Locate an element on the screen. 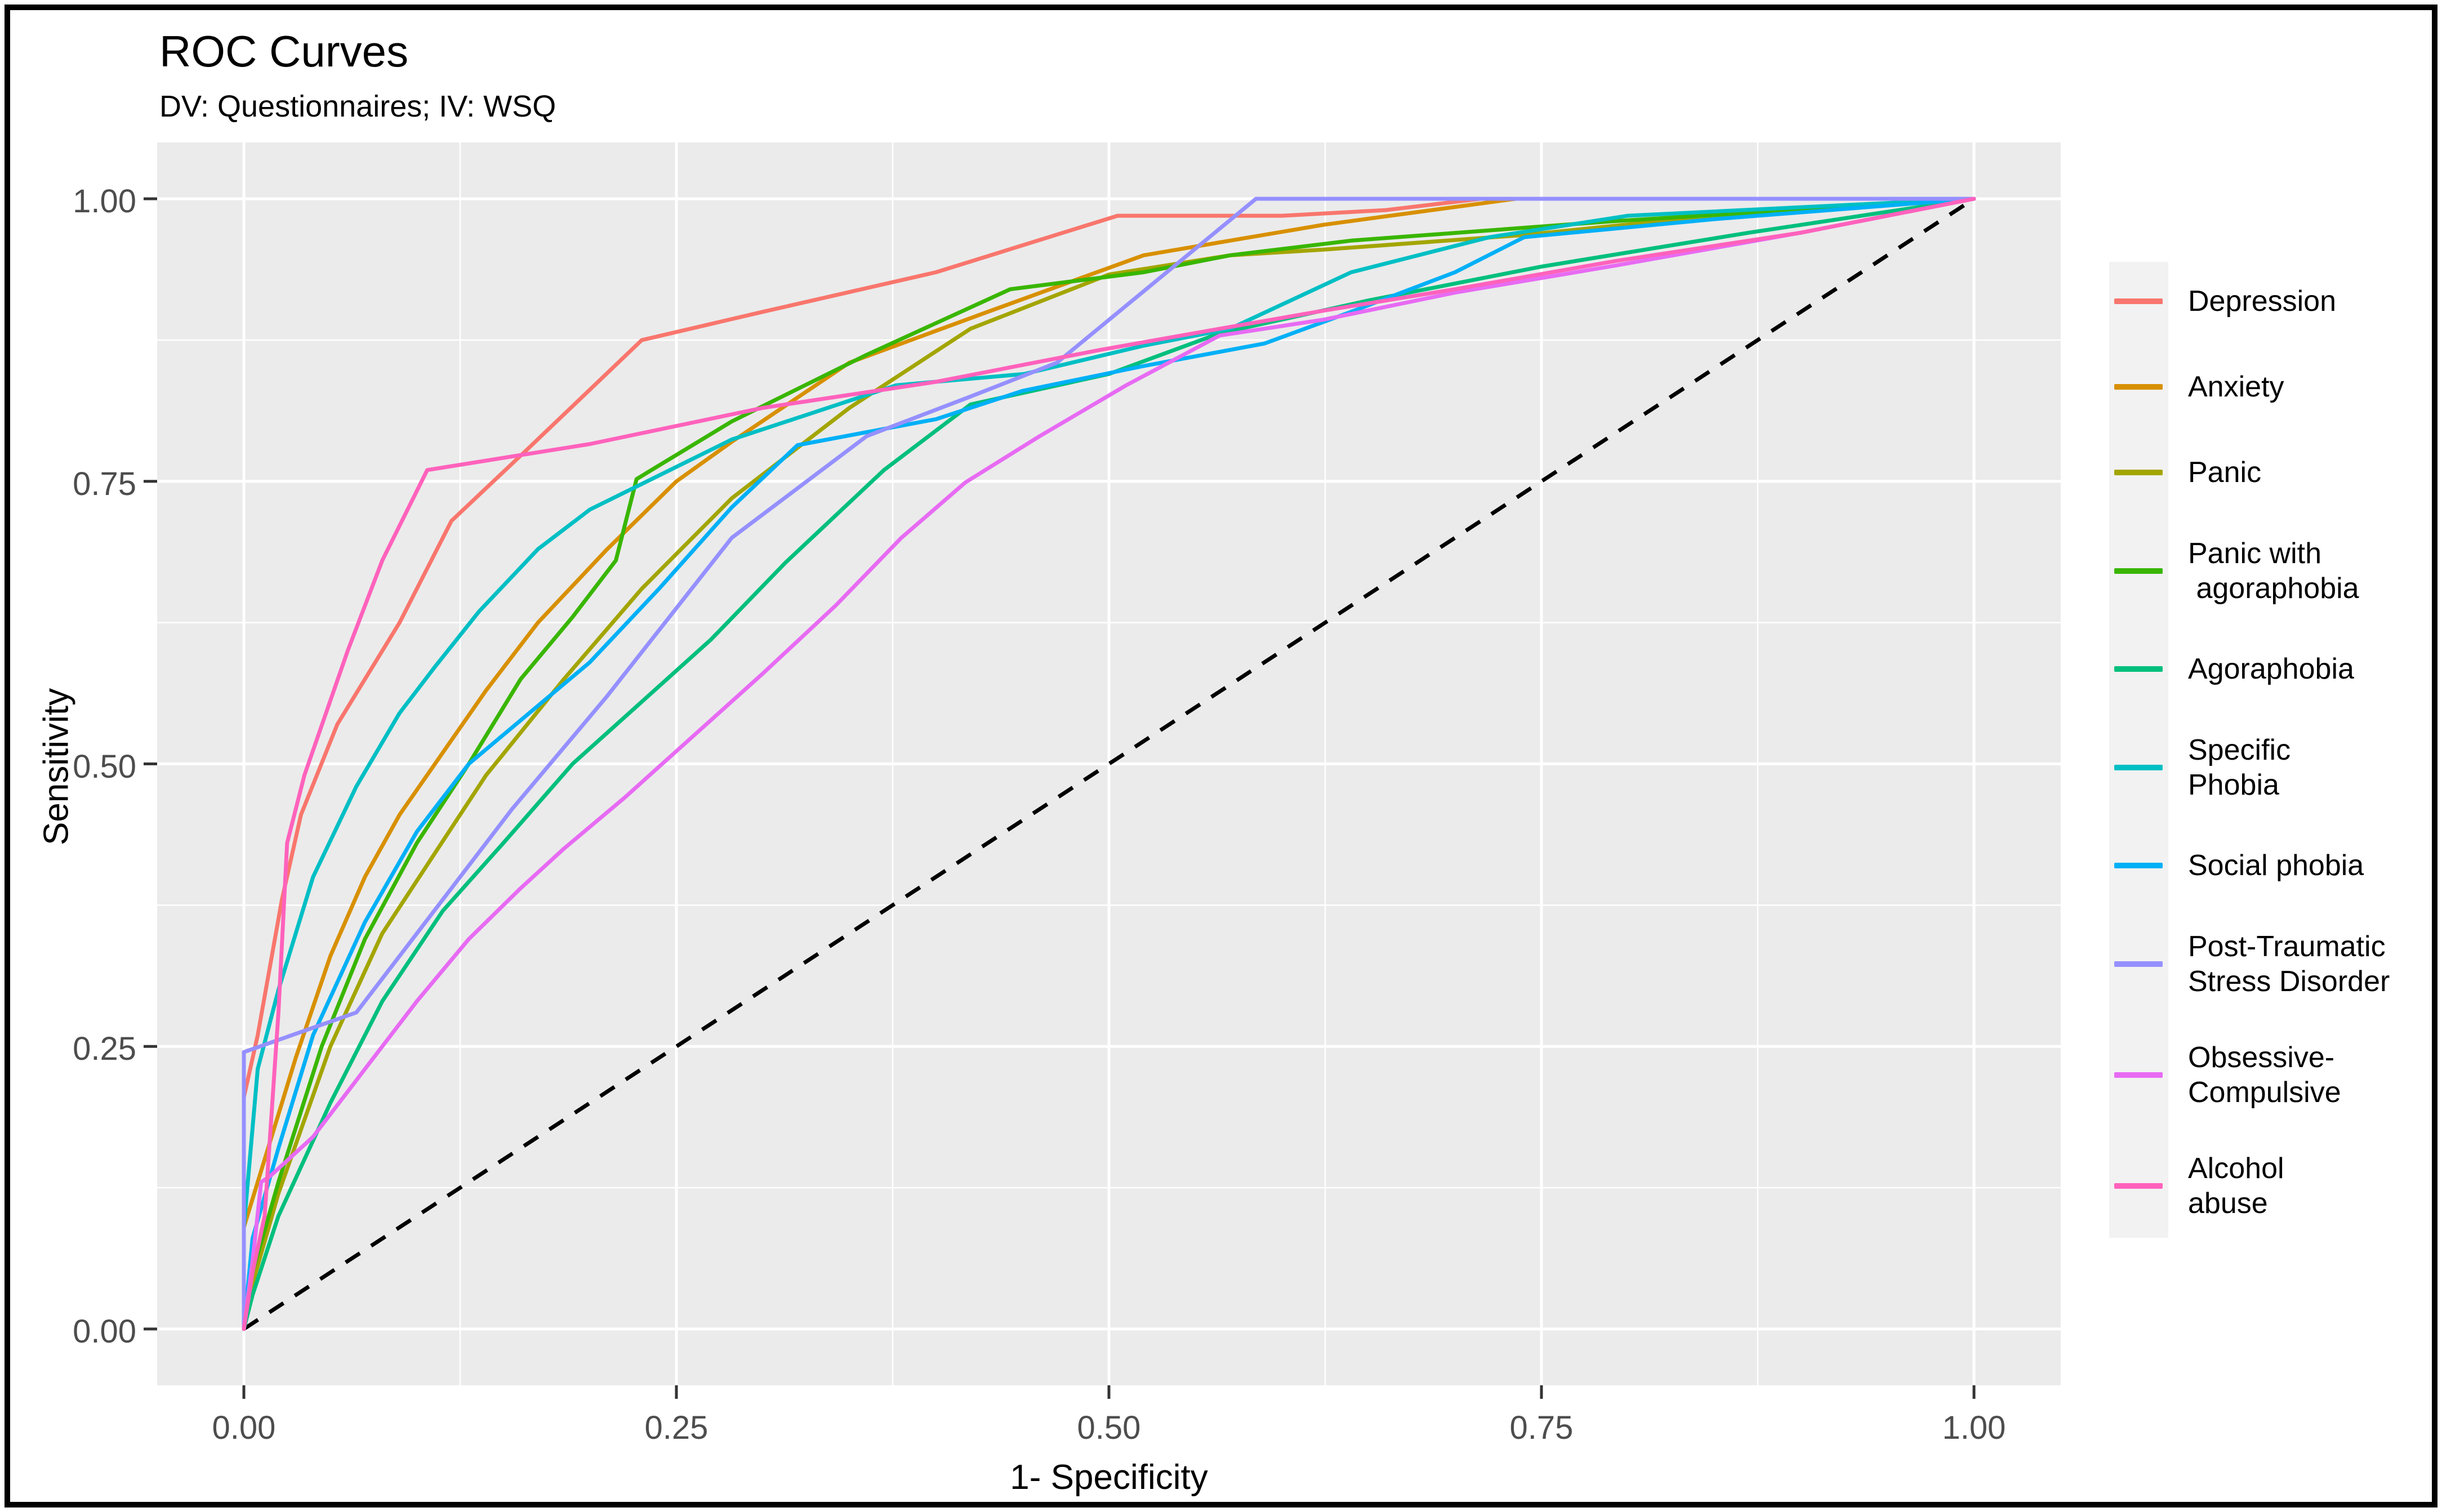 This screenshot has width=2442, height=1512. legend-item: Agoraphobia is located at coordinates (2272, 669).